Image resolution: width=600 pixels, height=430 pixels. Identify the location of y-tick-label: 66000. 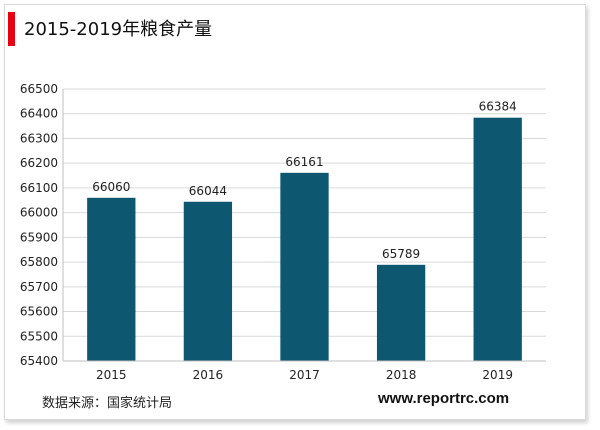
(39, 213).